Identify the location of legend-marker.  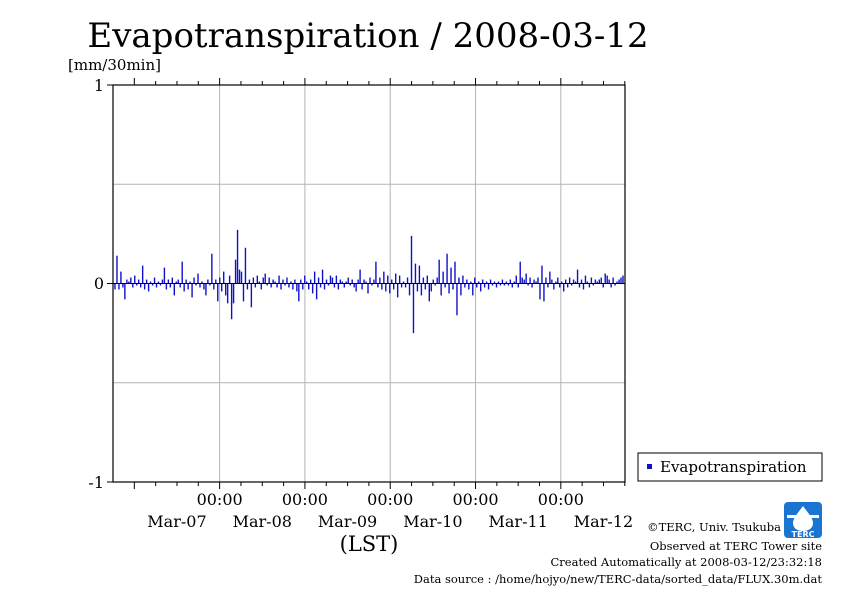
(649, 466).